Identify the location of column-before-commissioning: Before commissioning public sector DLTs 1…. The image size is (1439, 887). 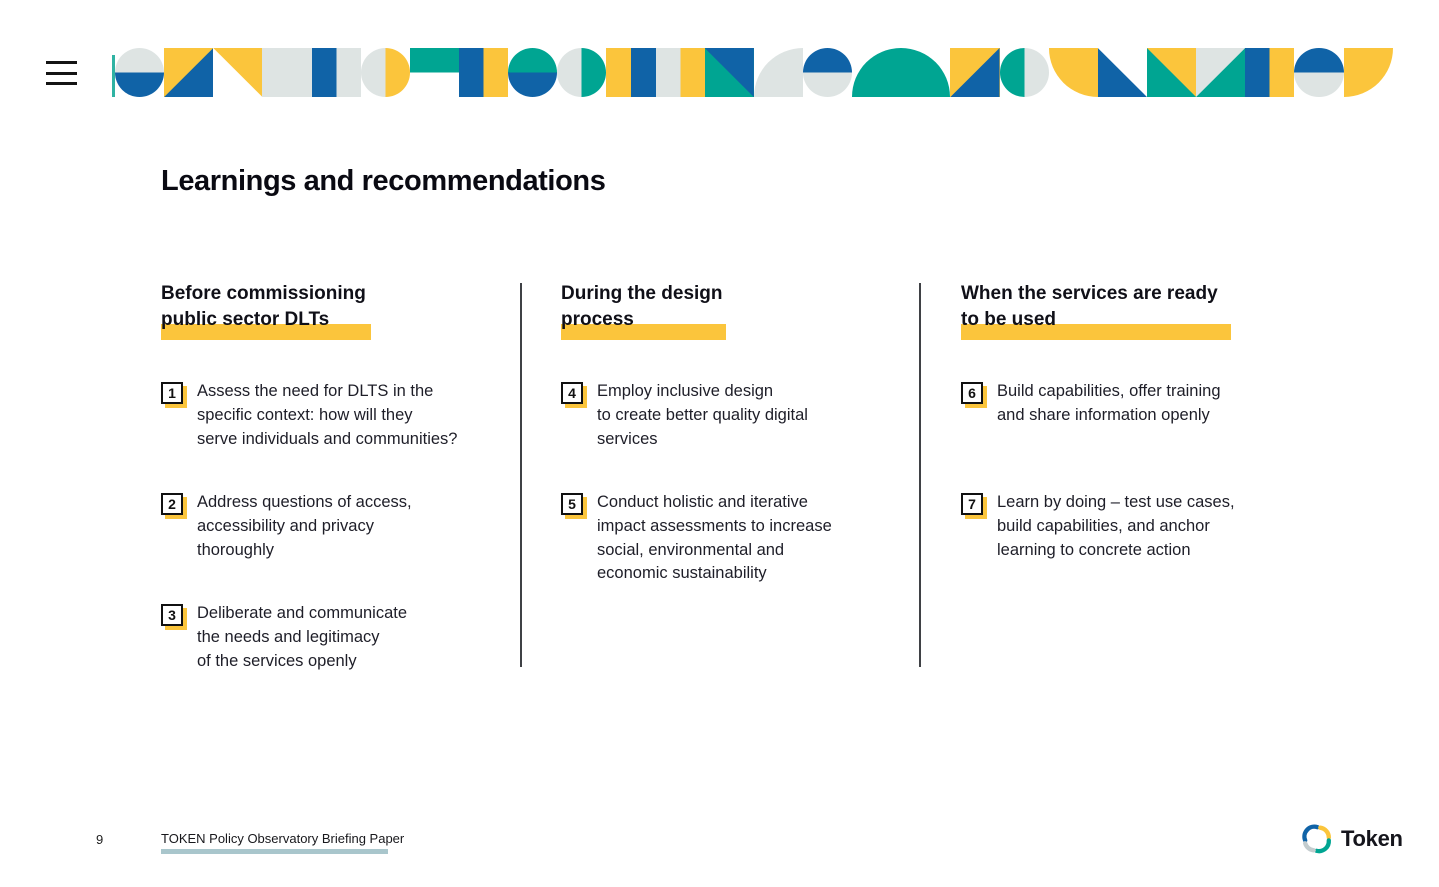
(336, 475).